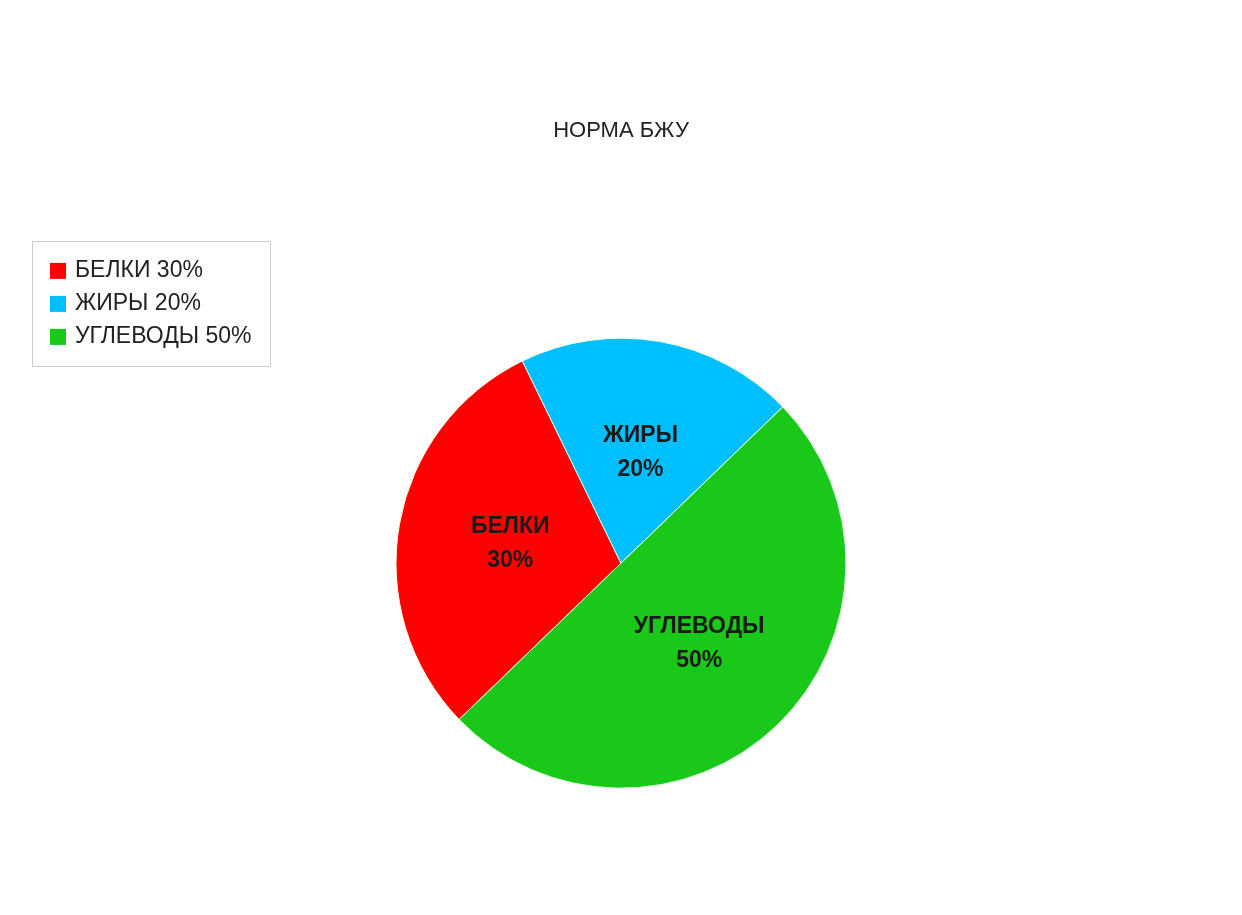 Image resolution: width=1242 pixels, height=915 pixels. Describe the element at coordinates (113, 269) in the screenshot. I see `legend-label: БЕЛКИ` at that location.